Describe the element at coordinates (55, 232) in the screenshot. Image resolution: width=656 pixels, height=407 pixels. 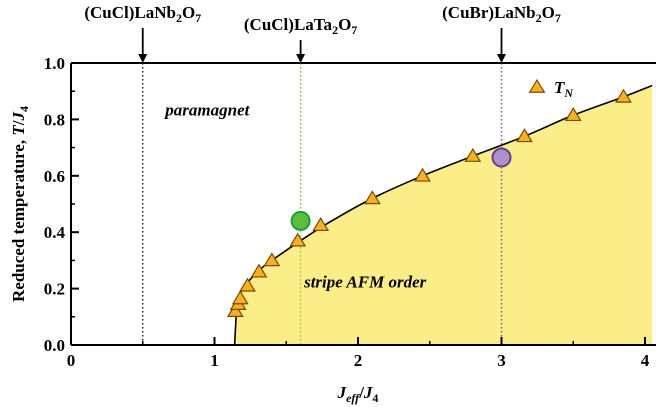
I see `y-tick-label: 0.4` at that location.